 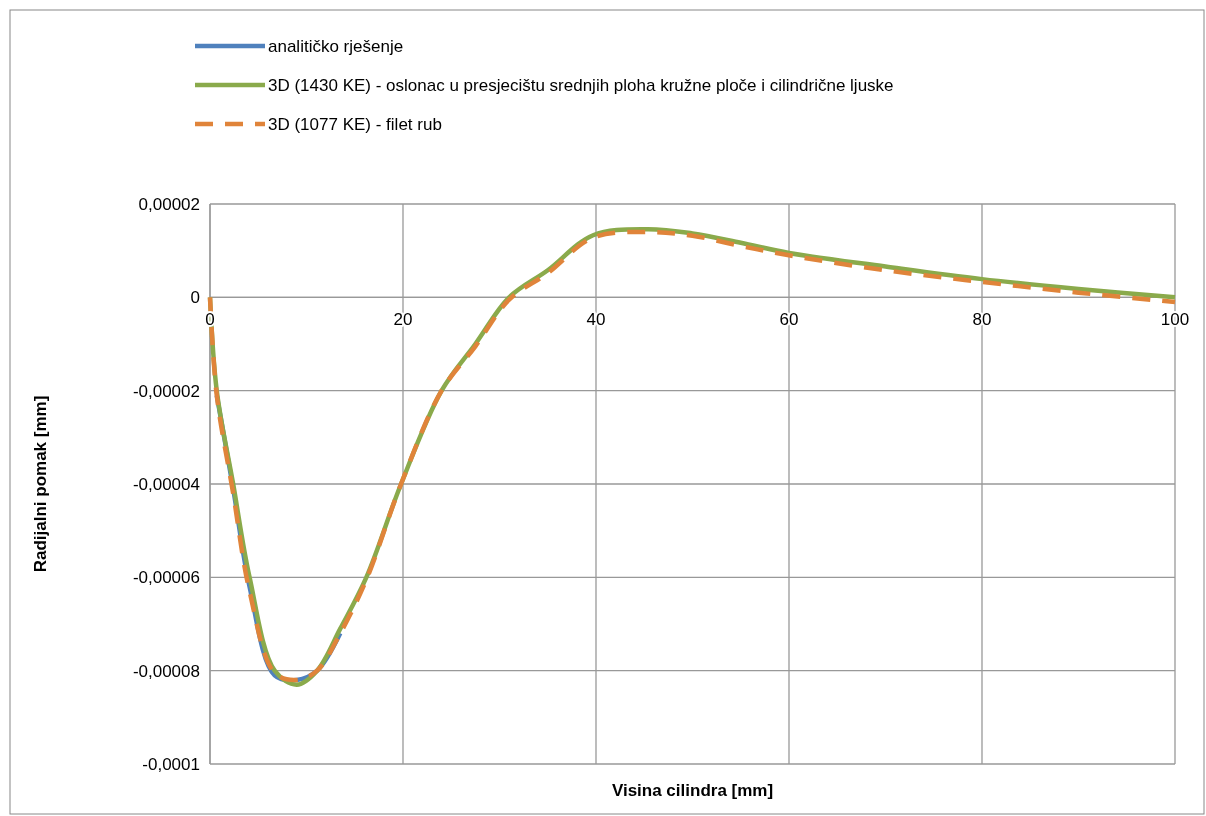 What do you see at coordinates (336, 46) in the screenshot?
I see `legend-label: analitičko rješenje` at bounding box center [336, 46].